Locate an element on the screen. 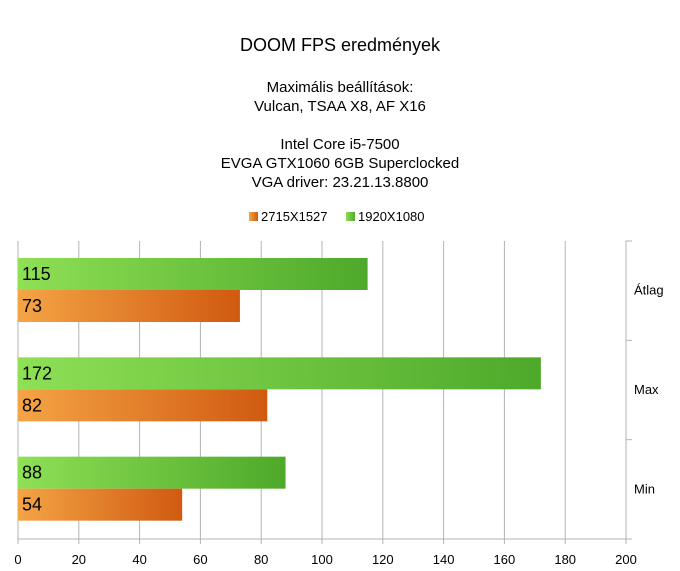  x-tick-label: 180 is located at coordinates (565, 559).